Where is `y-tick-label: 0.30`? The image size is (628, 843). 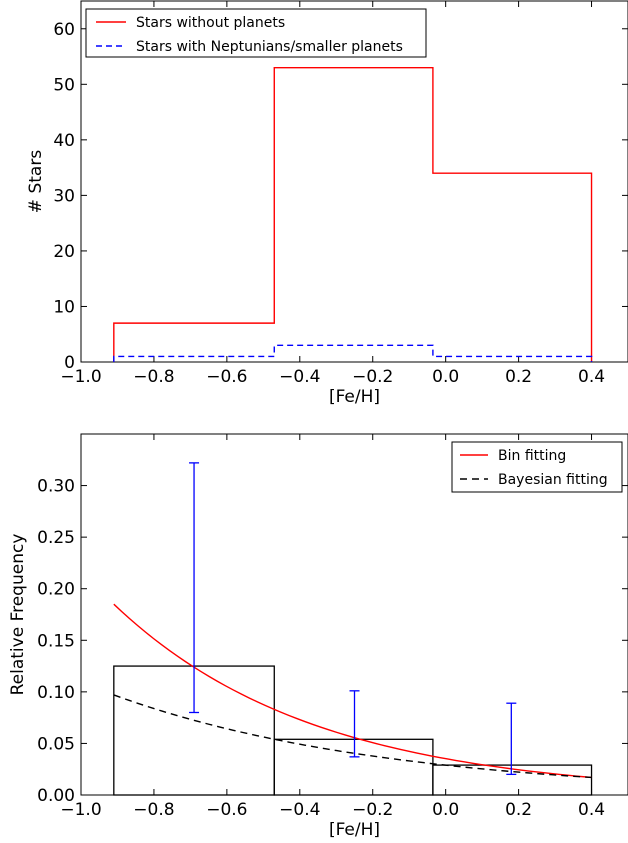 y-tick-label: 0.30 is located at coordinates (56, 487).